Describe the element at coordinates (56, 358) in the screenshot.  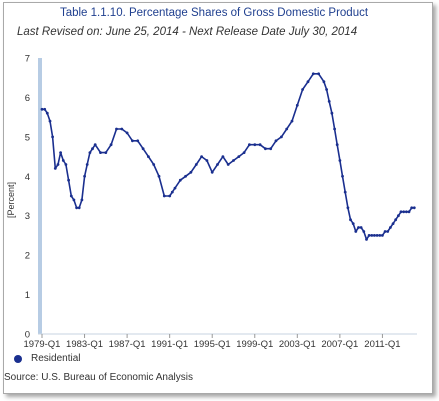
I see `legend-label-residential: Residential` at that location.